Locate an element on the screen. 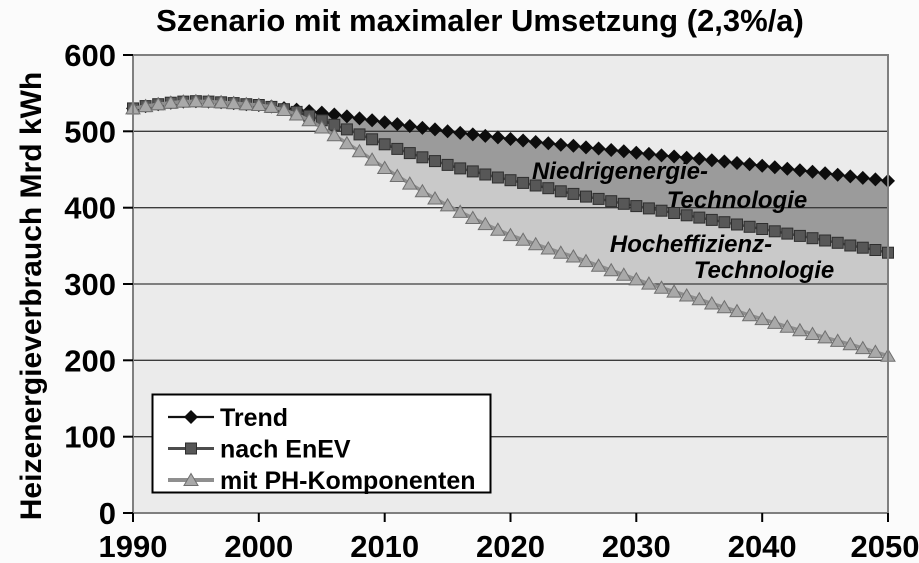 Image resolution: width=919 pixels, height=563 pixels. legend-label: mit PH-Komponenten is located at coordinates (348, 481).